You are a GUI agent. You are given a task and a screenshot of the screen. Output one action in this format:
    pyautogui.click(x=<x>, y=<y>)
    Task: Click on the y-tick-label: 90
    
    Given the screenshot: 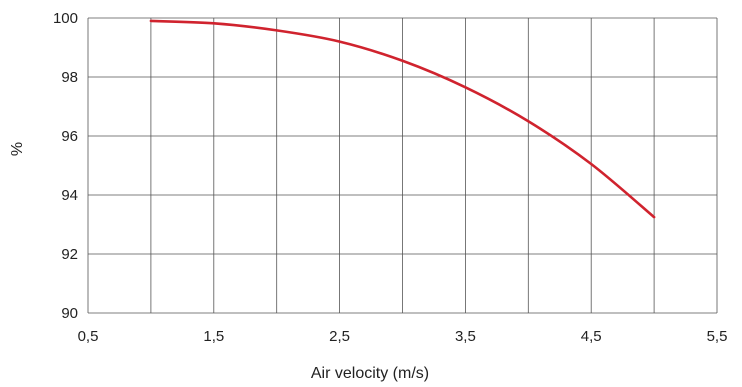 What is the action you would take?
    pyautogui.click(x=69, y=313)
    